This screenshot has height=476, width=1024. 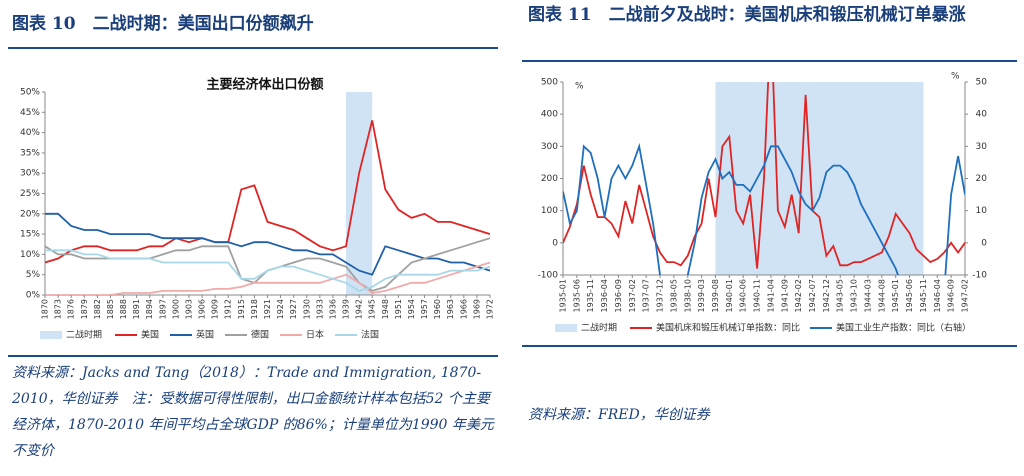 What do you see at coordinates (646, 295) in the screenshot?
I see `x-tick-label: 1937-07` at bounding box center [646, 295].